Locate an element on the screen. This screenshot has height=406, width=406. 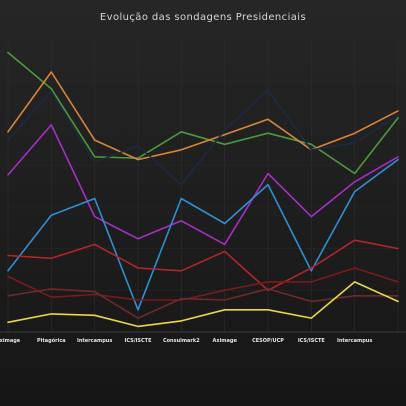
x-tick-label: Pitagórica is located at coordinates (51, 340).